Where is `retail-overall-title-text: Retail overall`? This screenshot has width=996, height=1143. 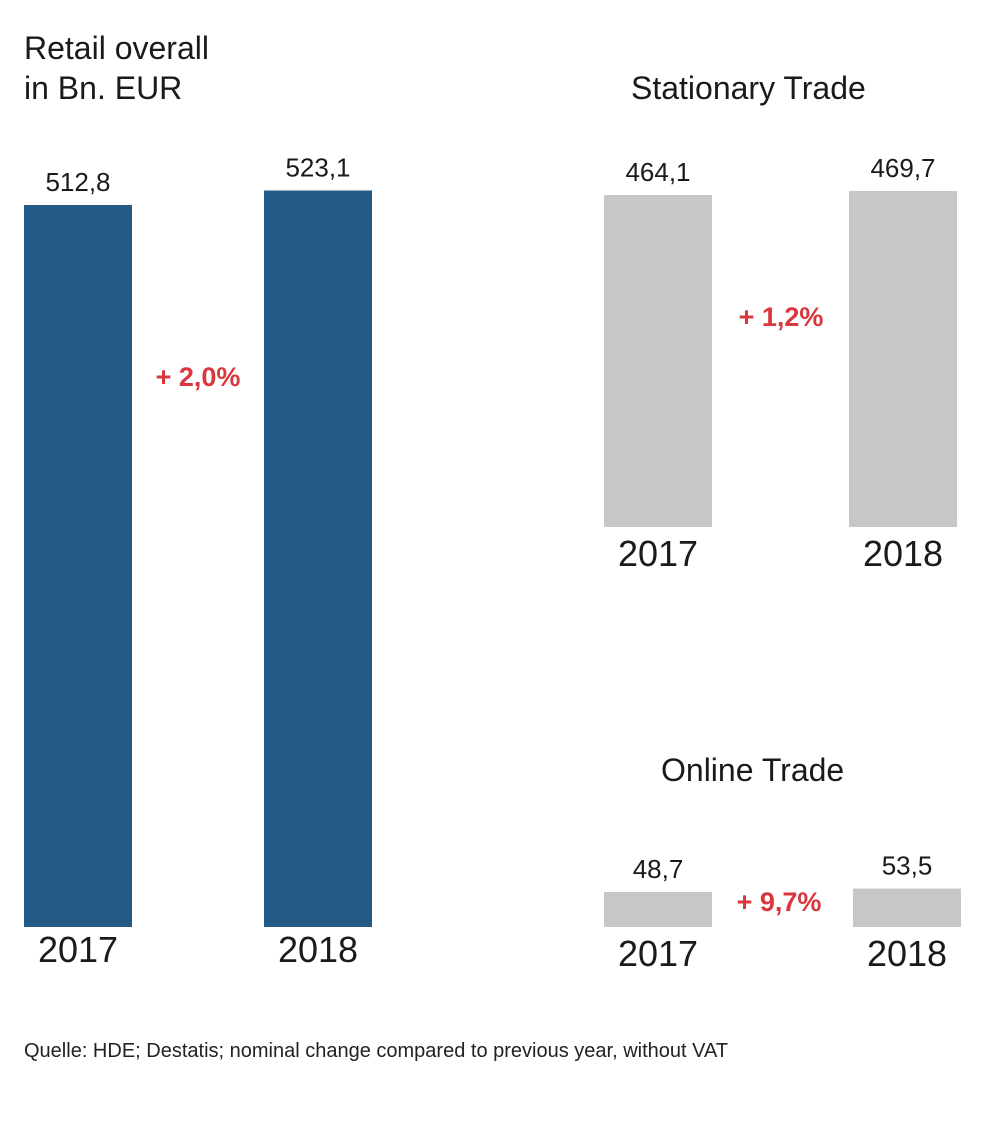 retail-overall-title-text: Retail overall is located at coordinates (116, 48).